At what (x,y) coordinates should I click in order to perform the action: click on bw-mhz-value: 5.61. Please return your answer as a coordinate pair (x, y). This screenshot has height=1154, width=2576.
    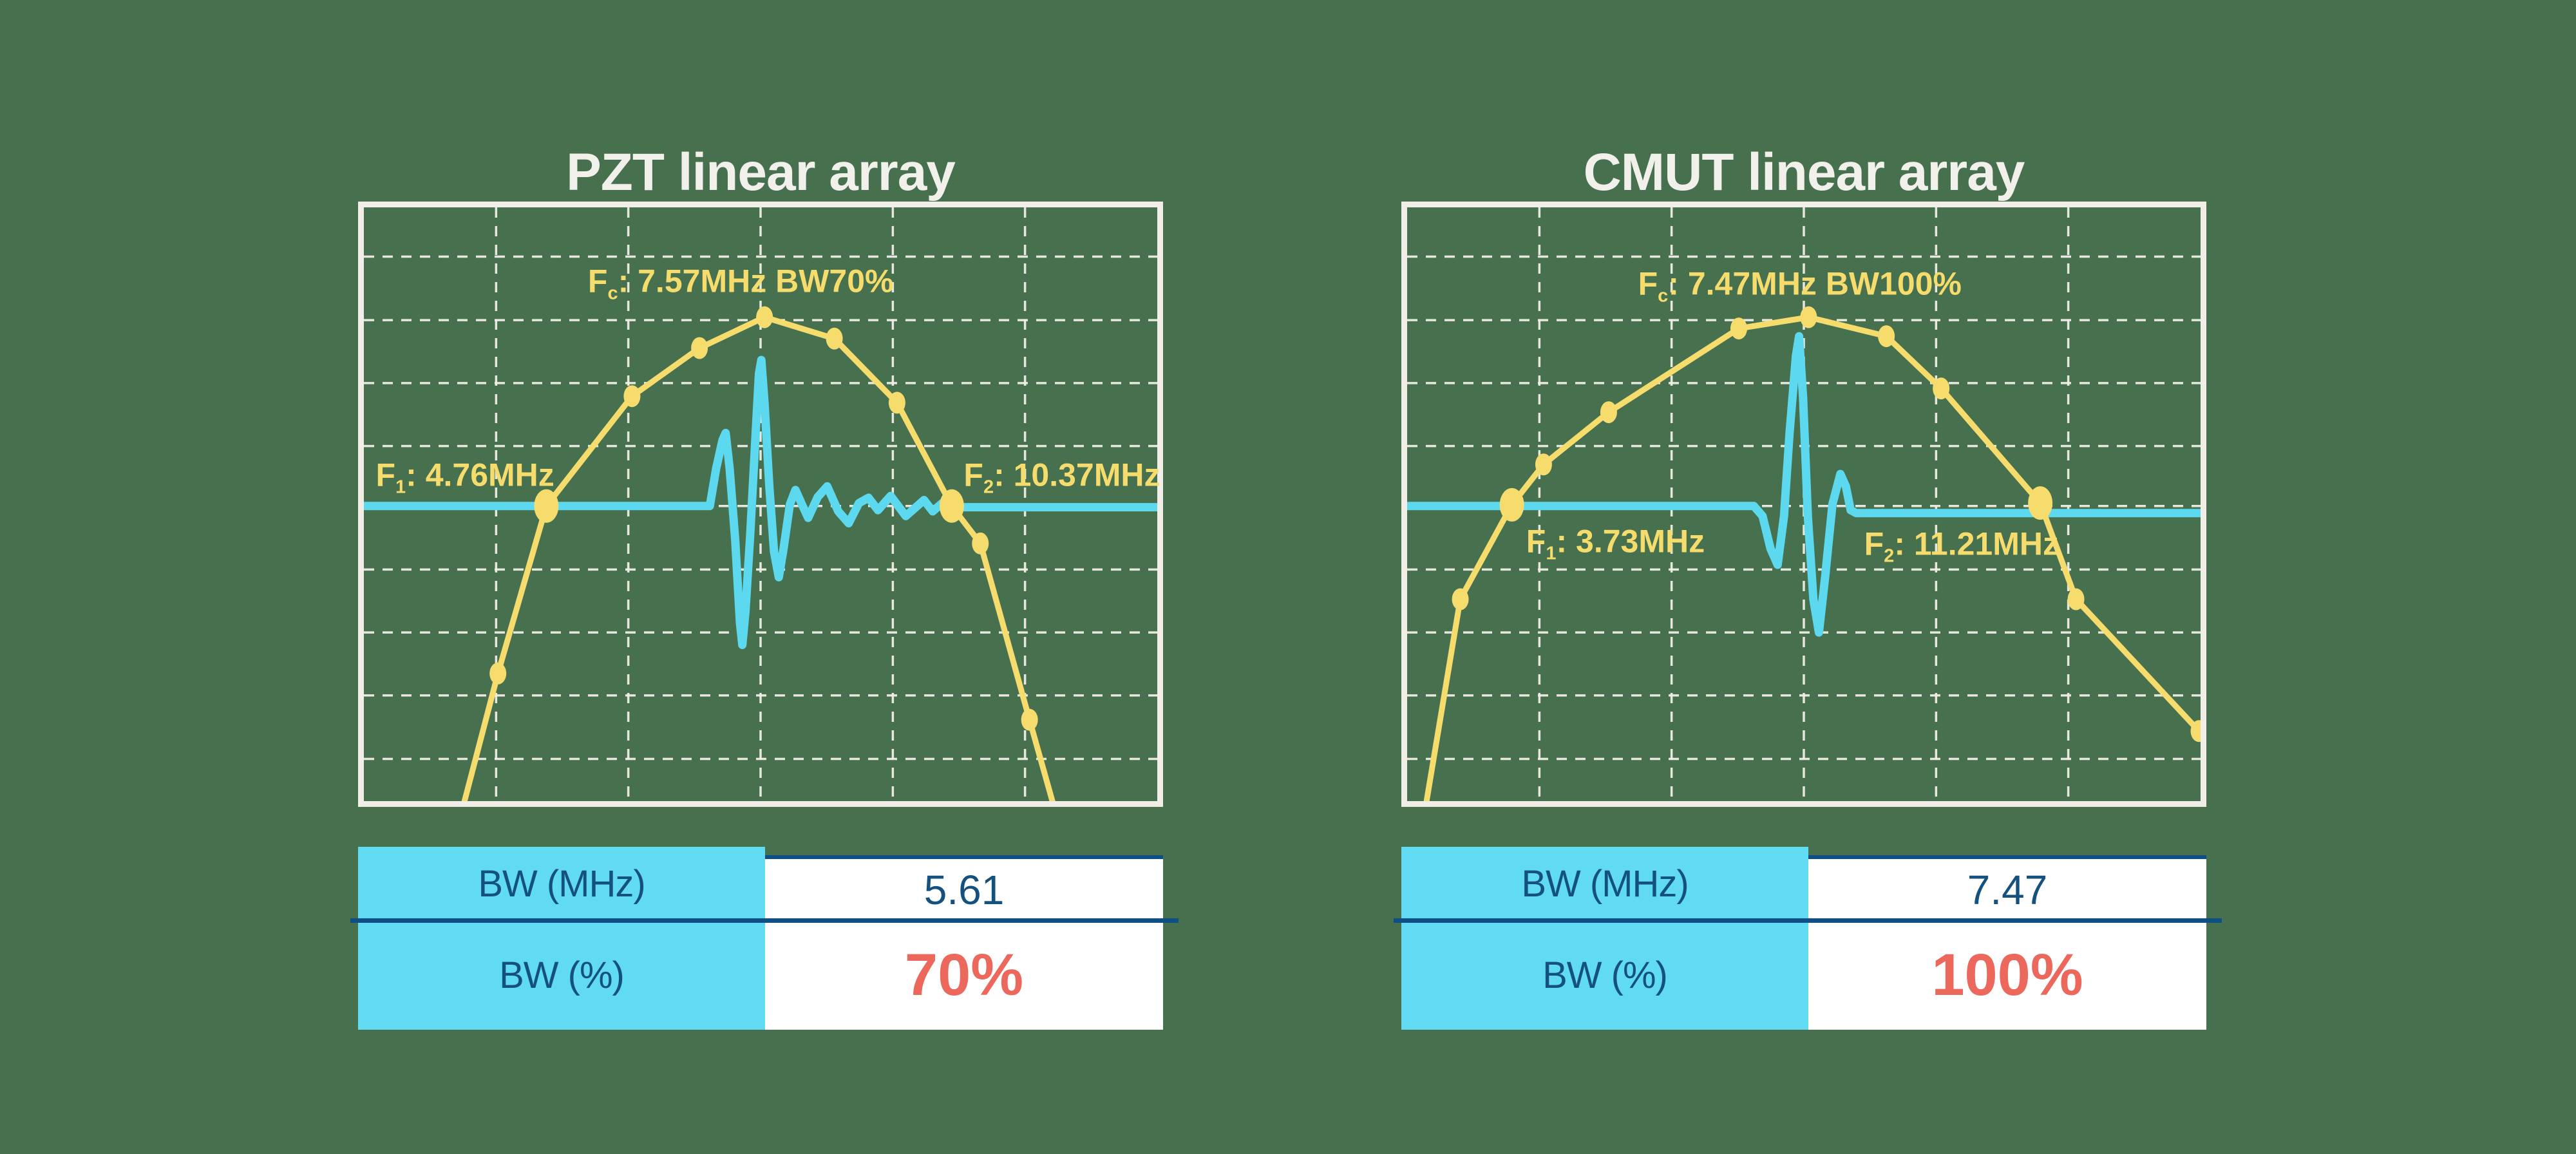
    Looking at the image, I should click on (964, 890).